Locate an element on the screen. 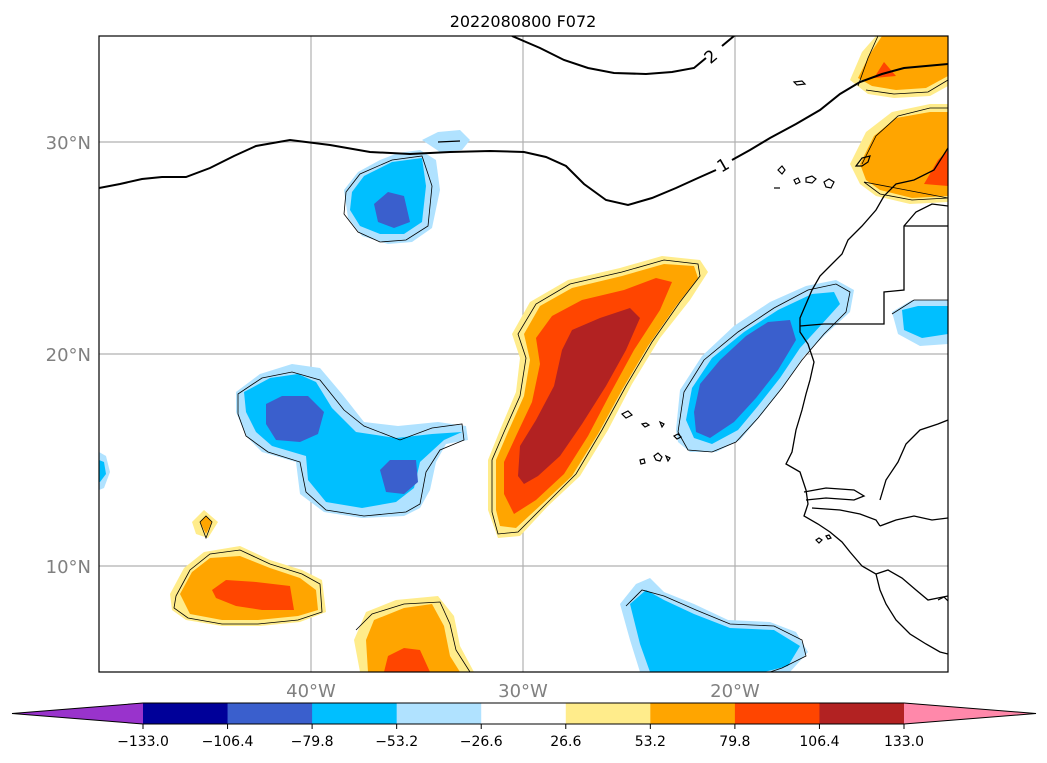 This screenshot has width=1047, height=763. neg-cell-south is located at coordinates (714, 625).